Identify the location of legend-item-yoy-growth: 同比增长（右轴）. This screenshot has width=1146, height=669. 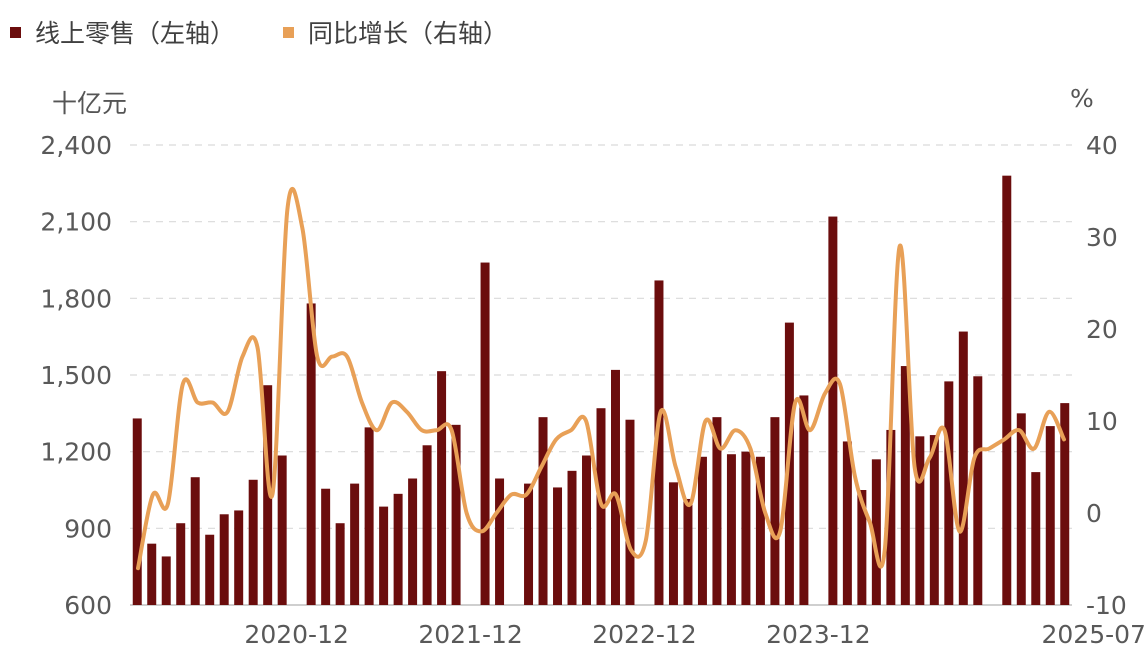
(395, 32).